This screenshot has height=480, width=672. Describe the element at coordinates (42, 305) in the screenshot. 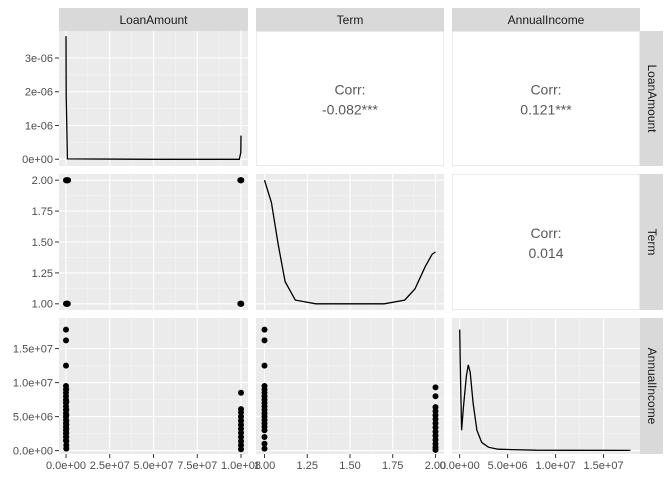

I see `y-tick-label-term: 1.00` at that location.